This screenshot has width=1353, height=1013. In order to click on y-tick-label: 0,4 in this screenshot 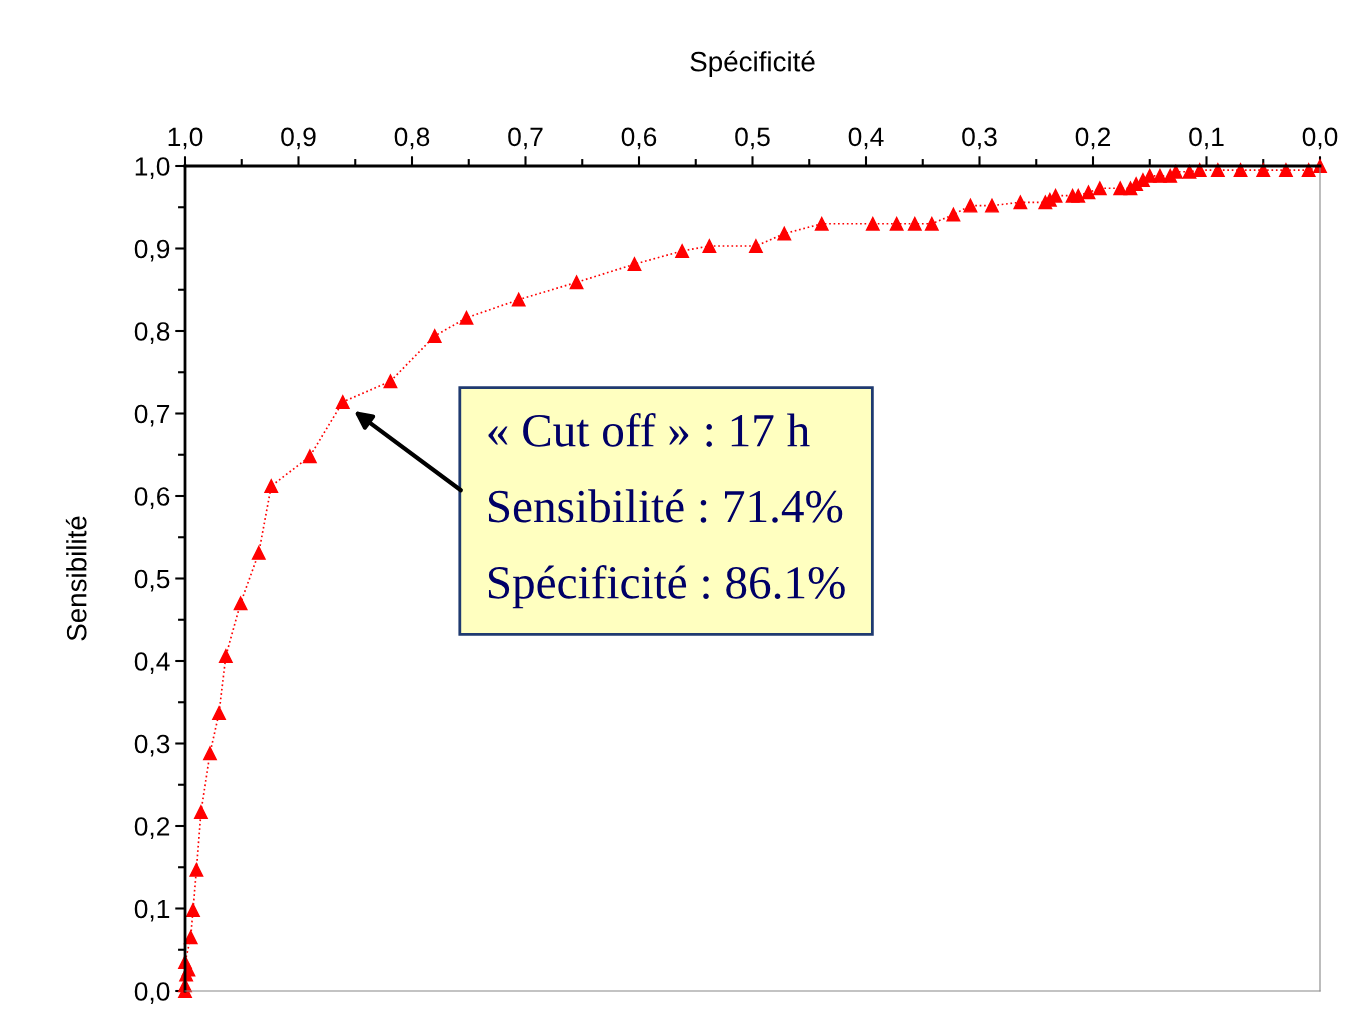, I will do `click(152, 663)`.